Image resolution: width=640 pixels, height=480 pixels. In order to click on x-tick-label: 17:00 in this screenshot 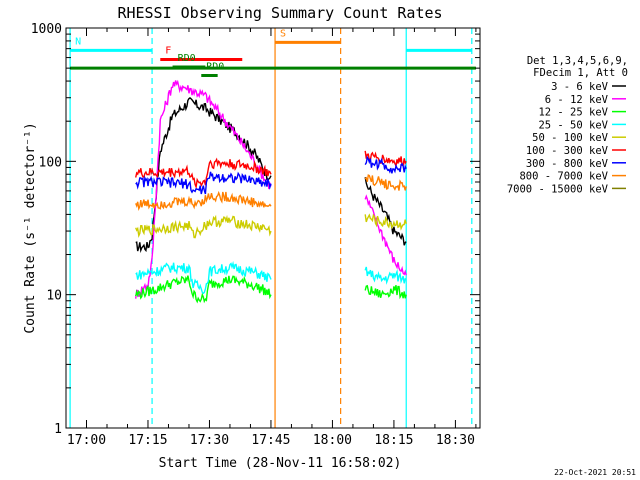, I will do `click(86, 440)`.